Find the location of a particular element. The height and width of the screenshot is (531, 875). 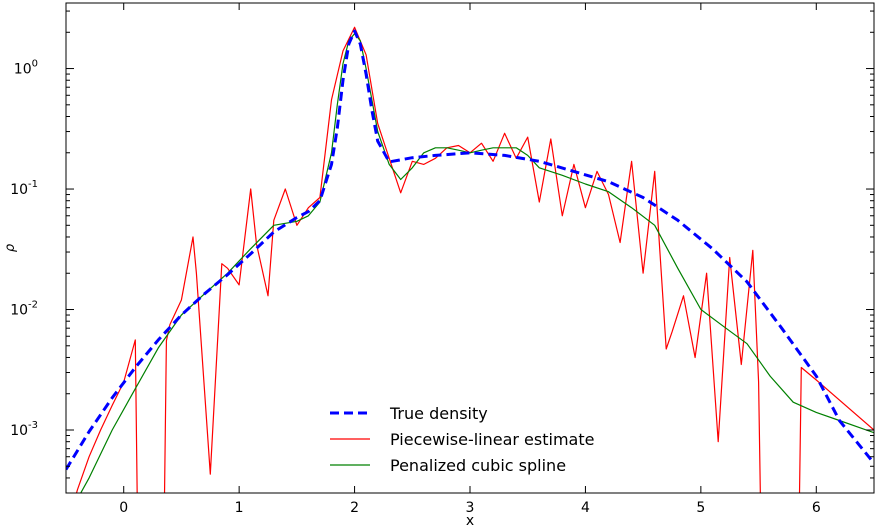

legend-label-piecewise-linear-estimate: Piecewise-linear estimate is located at coordinates (492, 439).